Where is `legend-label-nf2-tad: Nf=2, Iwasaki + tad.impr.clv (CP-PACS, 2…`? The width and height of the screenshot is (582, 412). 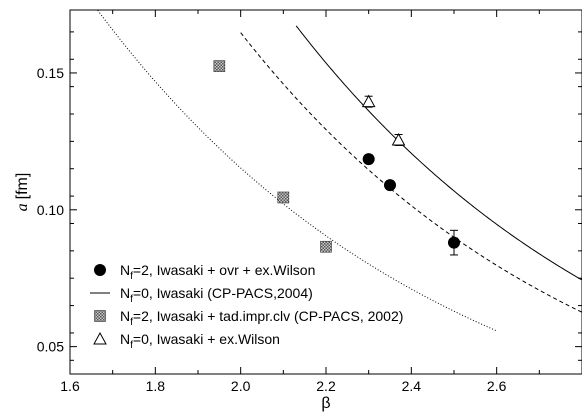 legend-label-nf2-tad: Nf=2, Iwasaki + tad.impr.clv (CP-PACS, 2… is located at coordinates (261, 318).